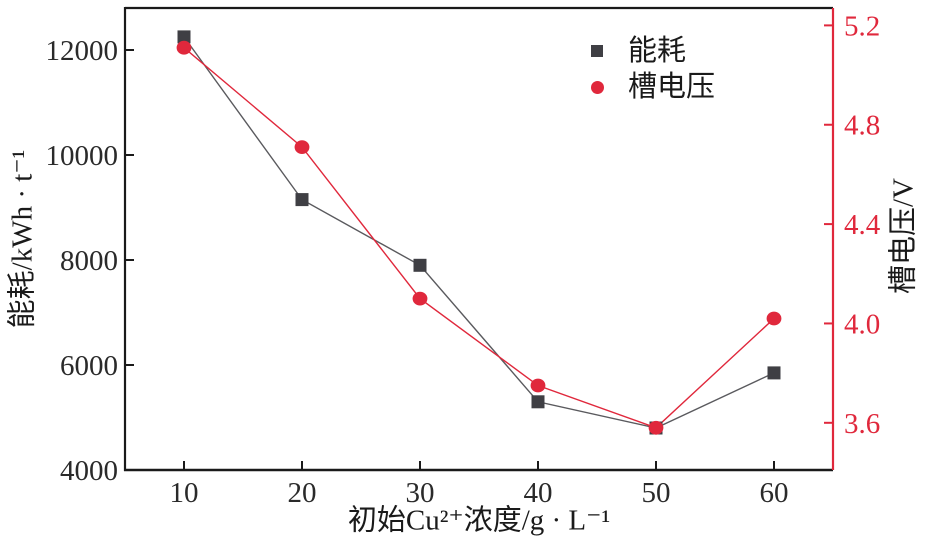 The height and width of the screenshot is (548, 927). What do you see at coordinates (302, 493) in the screenshot?
I see `x-tick-label: 20` at bounding box center [302, 493].